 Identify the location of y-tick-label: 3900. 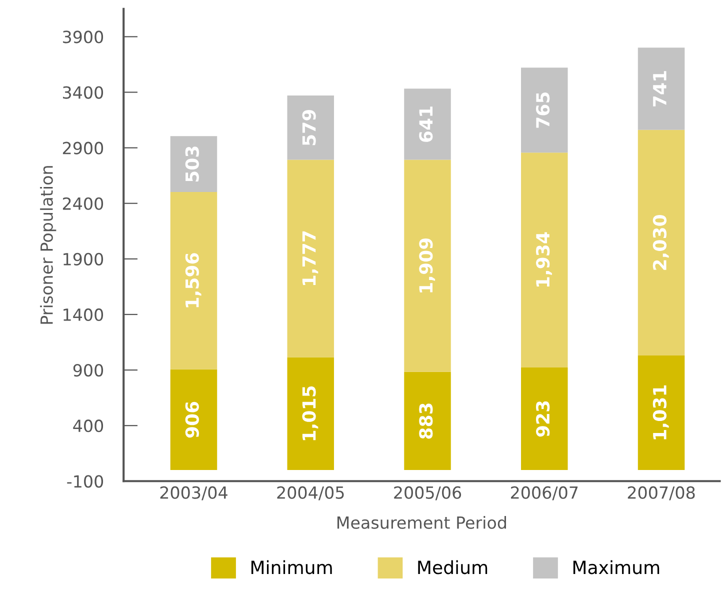
(83, 37).